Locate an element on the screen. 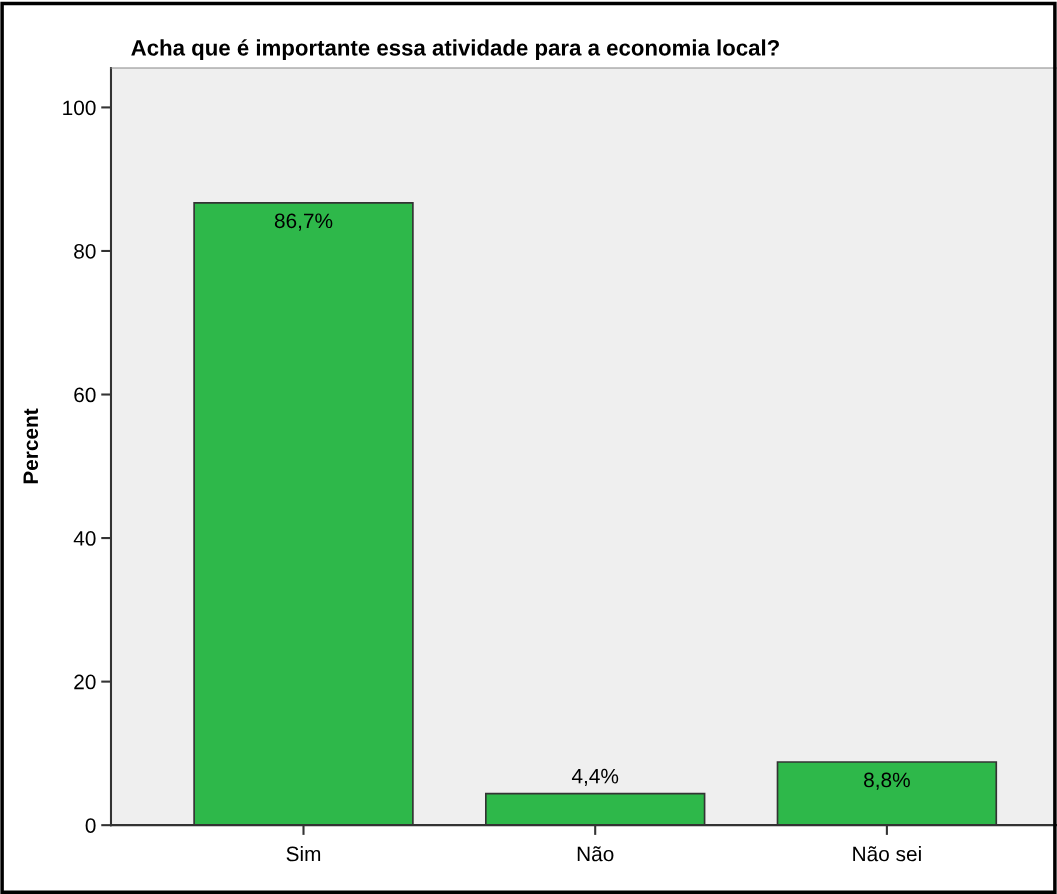 The height and width of the screenshot is (894, 1057). chart-title: Acha que é importante essa atividade para a economia local? is located at coordinates (455, 50).